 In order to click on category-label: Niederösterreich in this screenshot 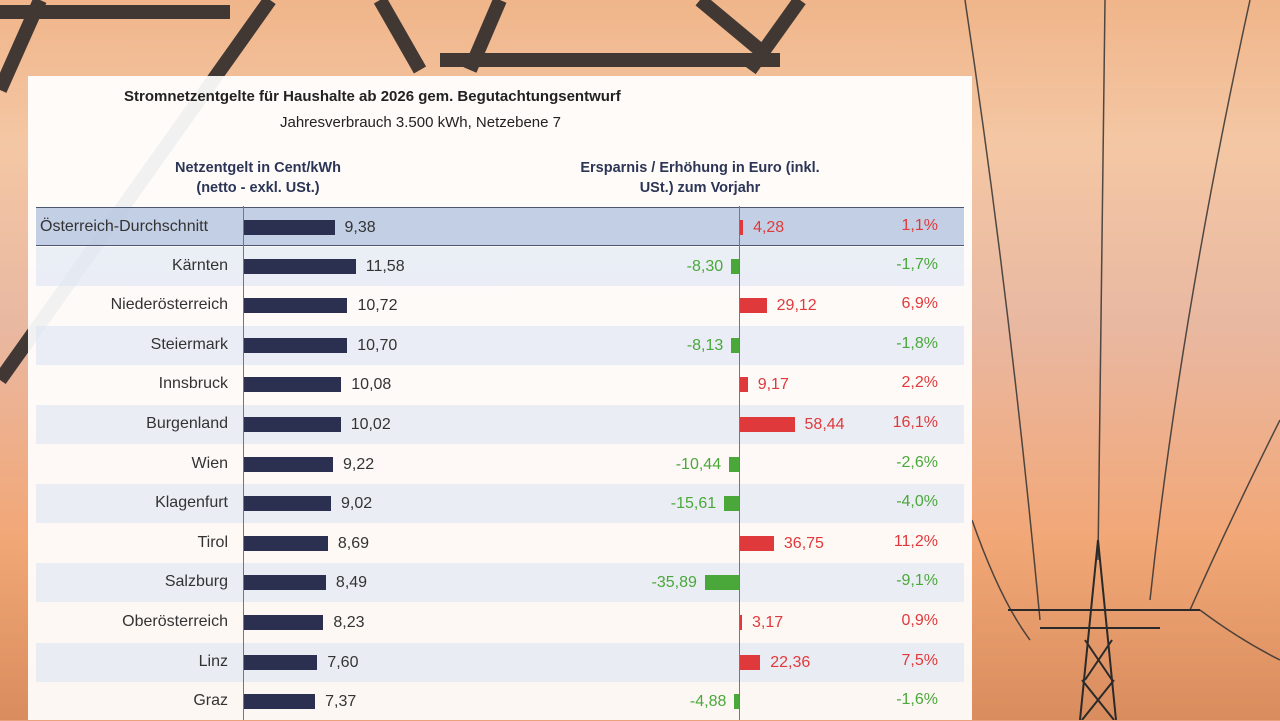, I will do `click(169, 305)`.